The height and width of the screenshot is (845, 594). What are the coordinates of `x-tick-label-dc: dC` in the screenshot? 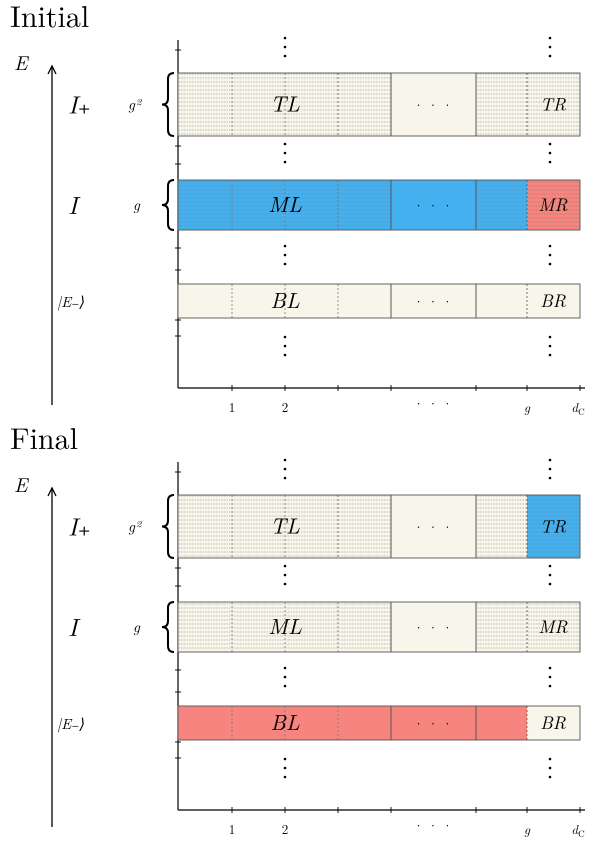 It's located at (577, 829).